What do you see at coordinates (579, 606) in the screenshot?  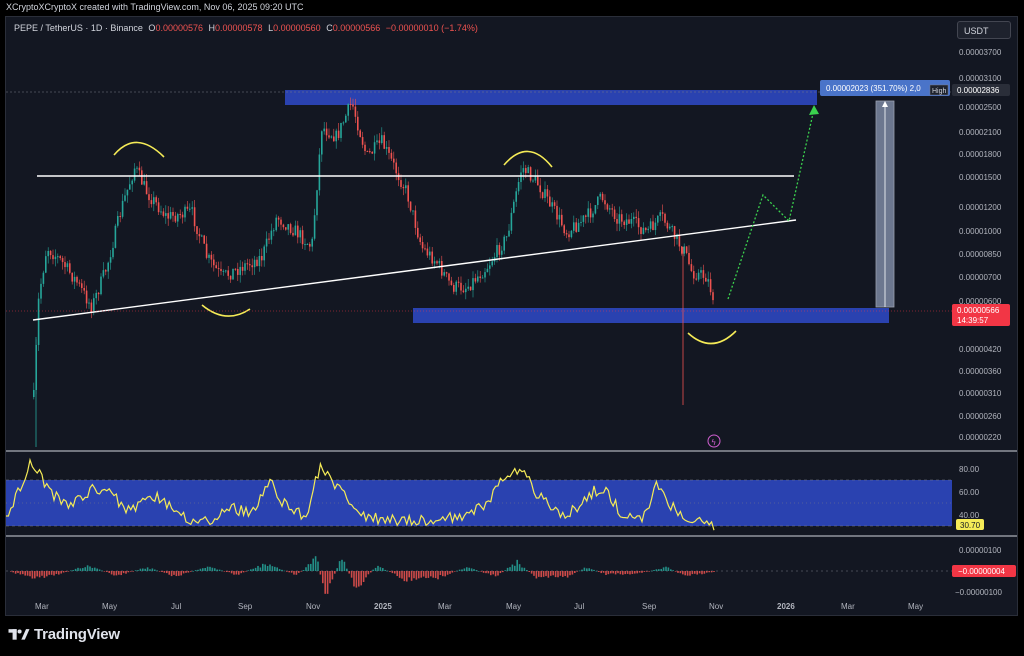 I see `time-tick: Jul` at bounding box center [579, 606].